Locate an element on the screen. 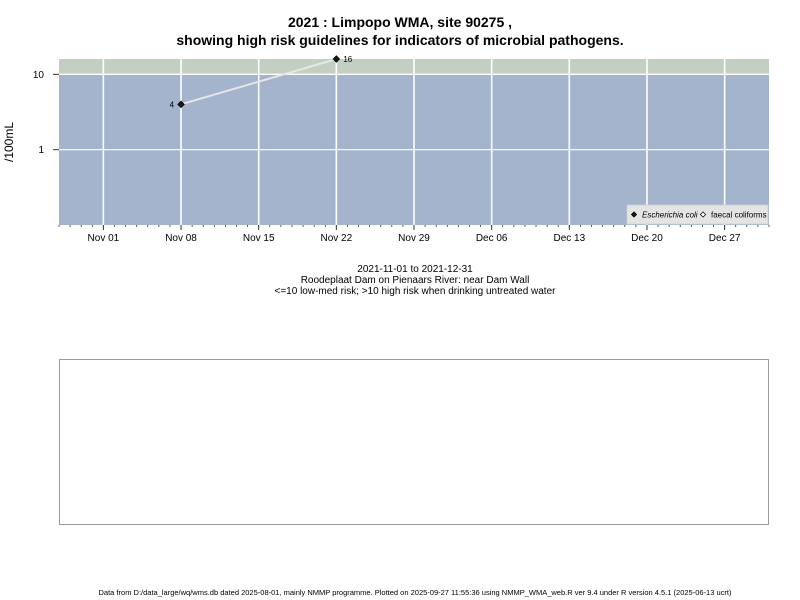 Image resolution: width=800 pixels, height=600 pixels. x-tick-label: Nov 22 is located at coordinates (337, 238).